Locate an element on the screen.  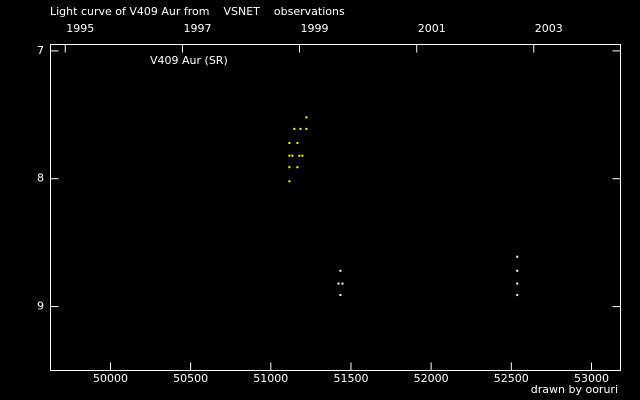
x2-tick-label: 2003 is located at coordinates (549, 28).